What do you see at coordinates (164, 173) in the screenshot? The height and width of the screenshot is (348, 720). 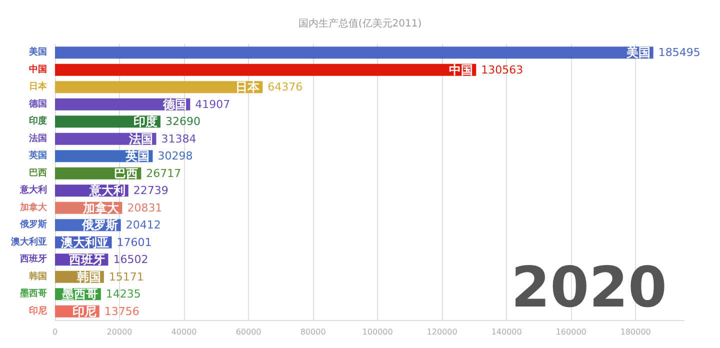 I see `data-label: 26717` at bounding box center [164, 173].